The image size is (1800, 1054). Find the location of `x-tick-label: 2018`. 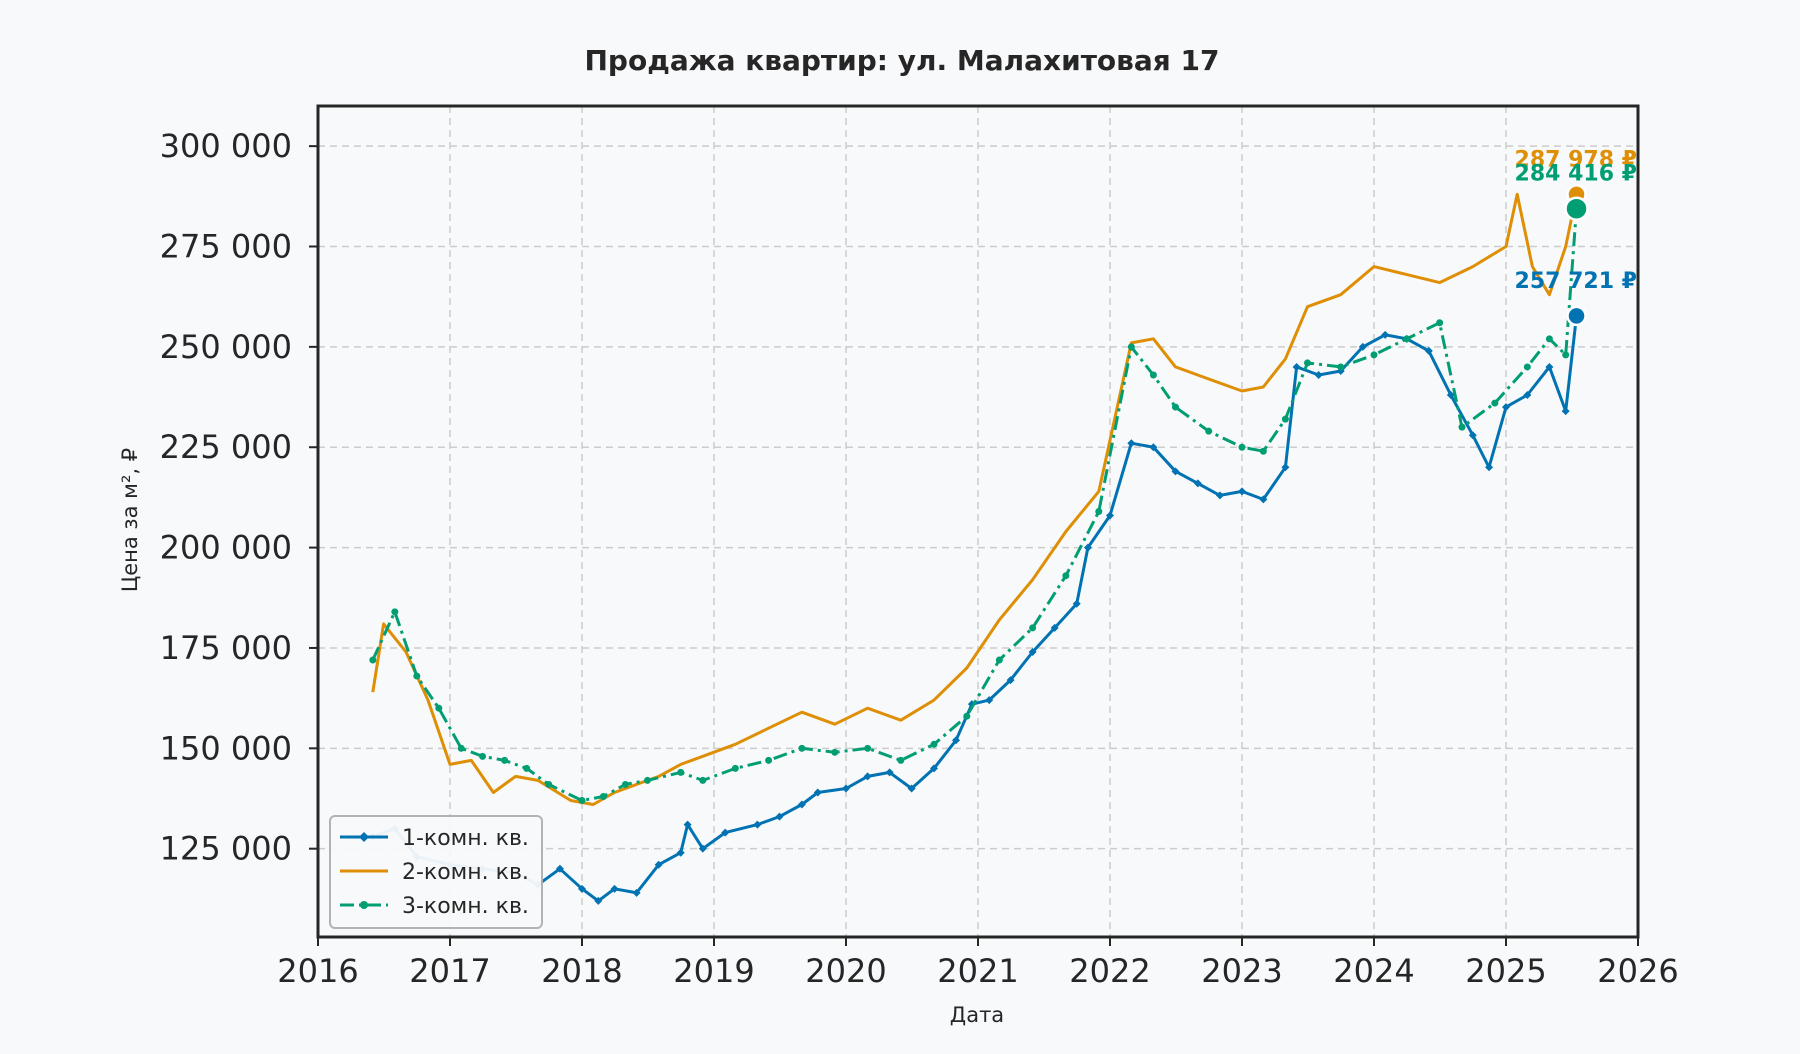

x-tick-label: 2018 is located at coordinates (581, 971).